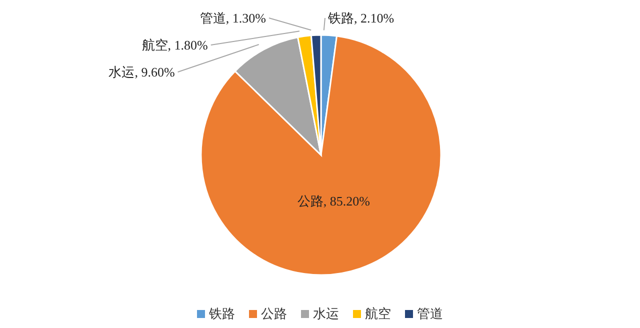  I want to click on data-label: 管道, 1.30%, so click(233, 18).